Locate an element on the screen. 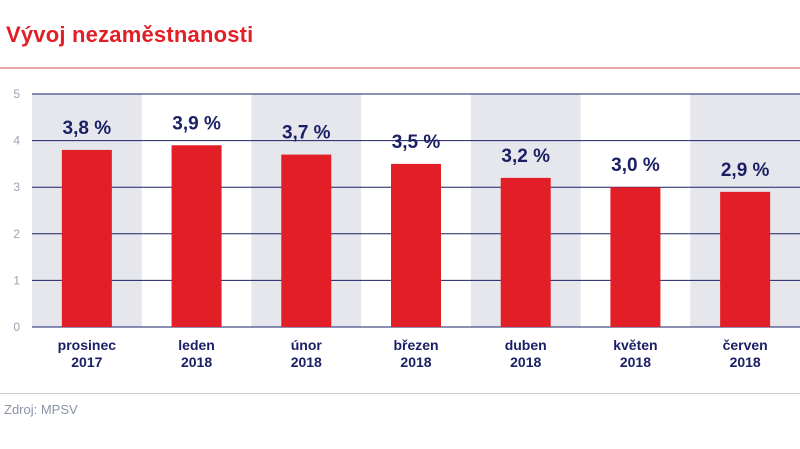 The height and width of the screenshot is (449, 800). category-label-month: březen is located at coordinates (415, 345).